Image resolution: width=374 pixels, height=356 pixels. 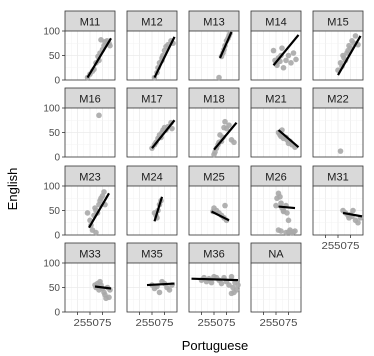 What do you see at coordinates (337, 178) in the screenshot?
I see `facet-strip-label: M31` at bounding box center [337, 178].